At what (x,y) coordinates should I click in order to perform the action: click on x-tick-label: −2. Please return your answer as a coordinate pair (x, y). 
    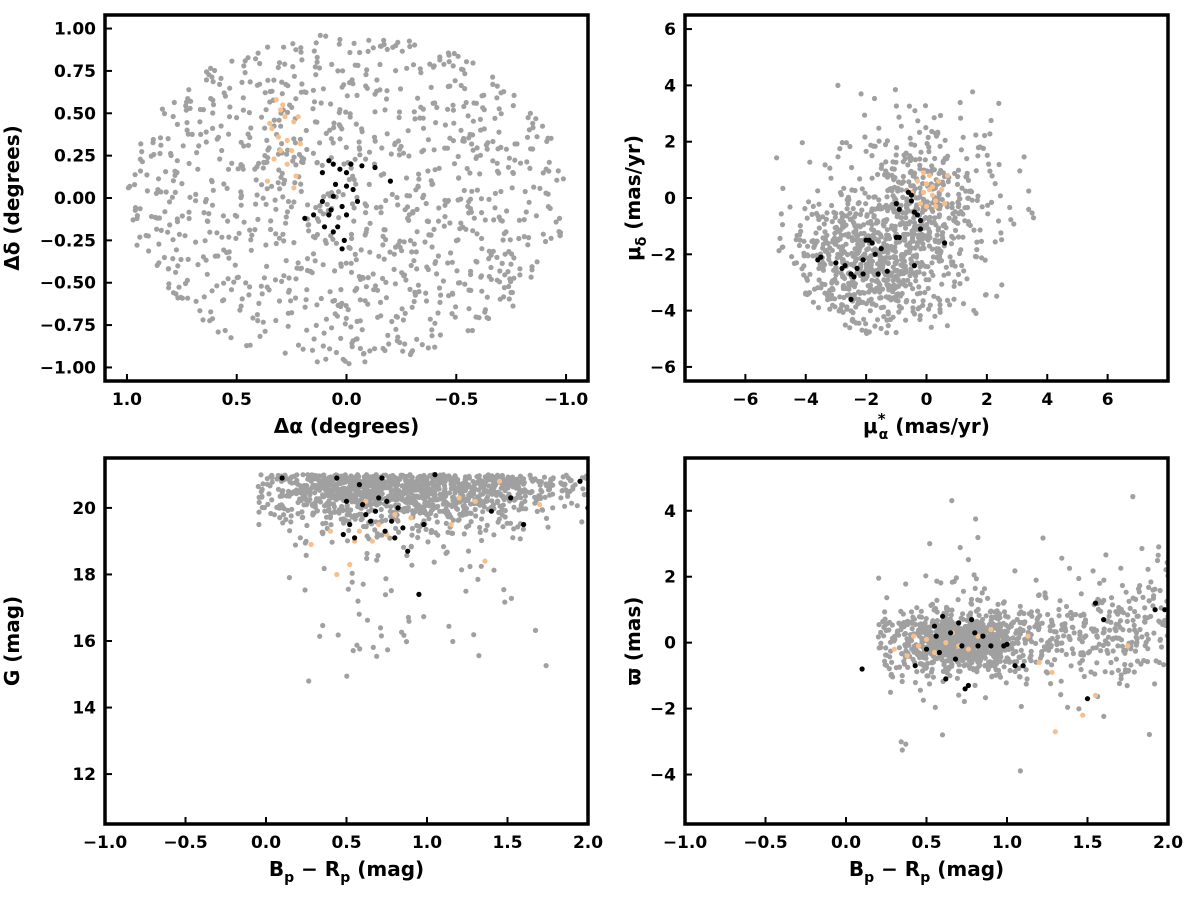
    Looking at the image, I should click on (866, 400).